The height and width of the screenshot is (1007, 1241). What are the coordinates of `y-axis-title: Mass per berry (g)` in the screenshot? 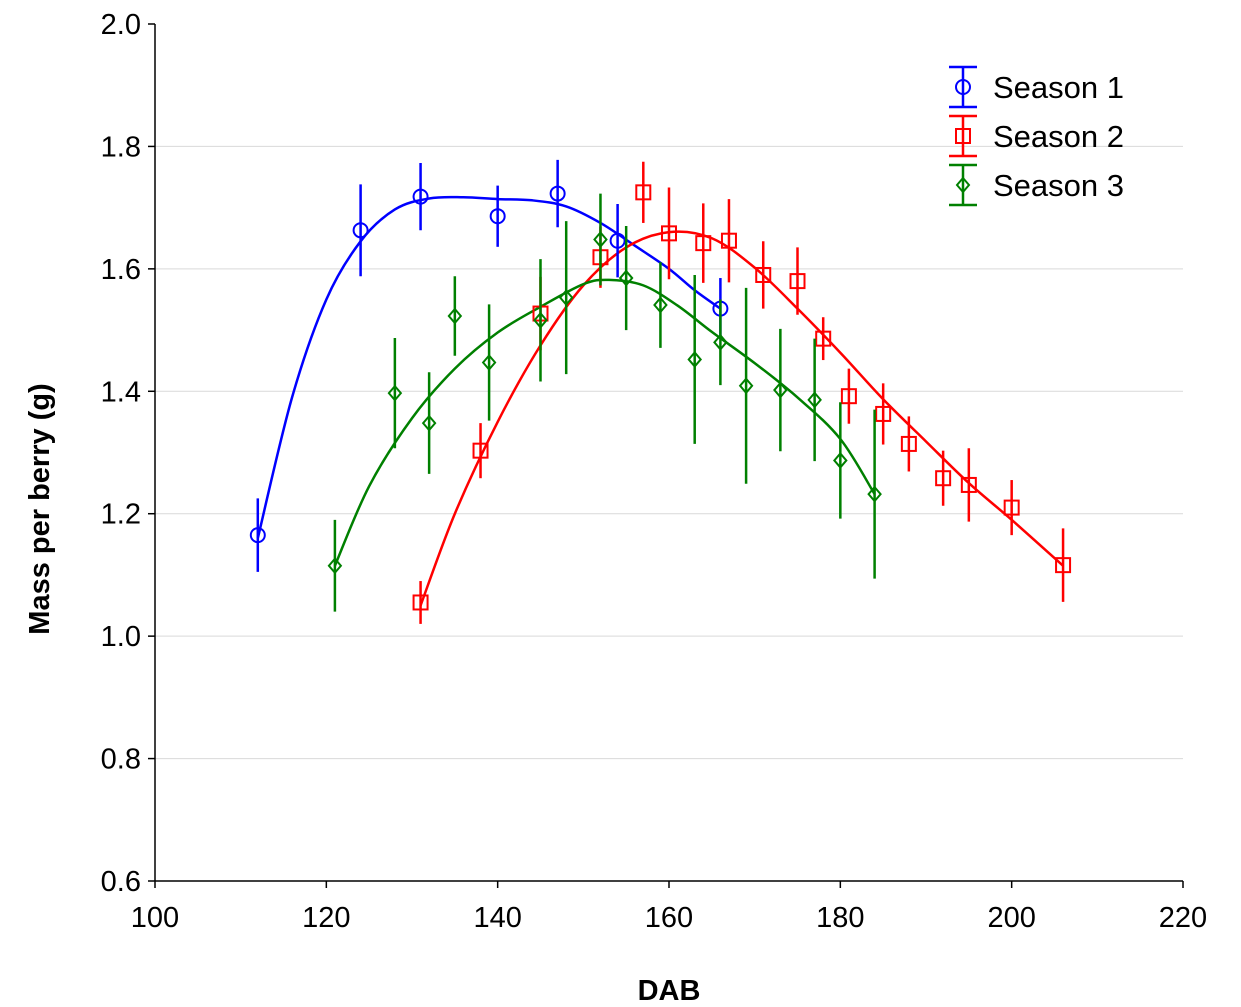 It's located at (40, 508).